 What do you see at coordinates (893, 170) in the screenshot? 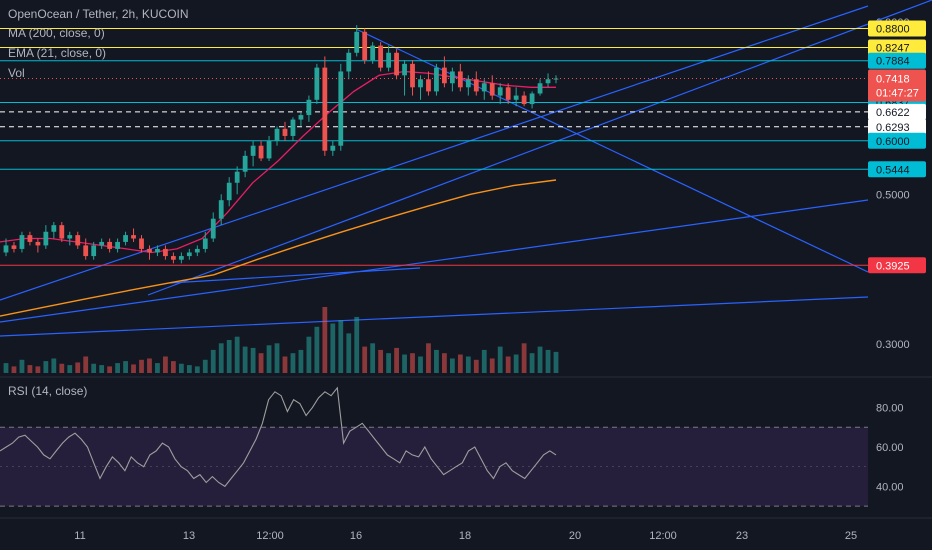
I see `level-tag-label: 0.5444` at bounding box center [893, 170].